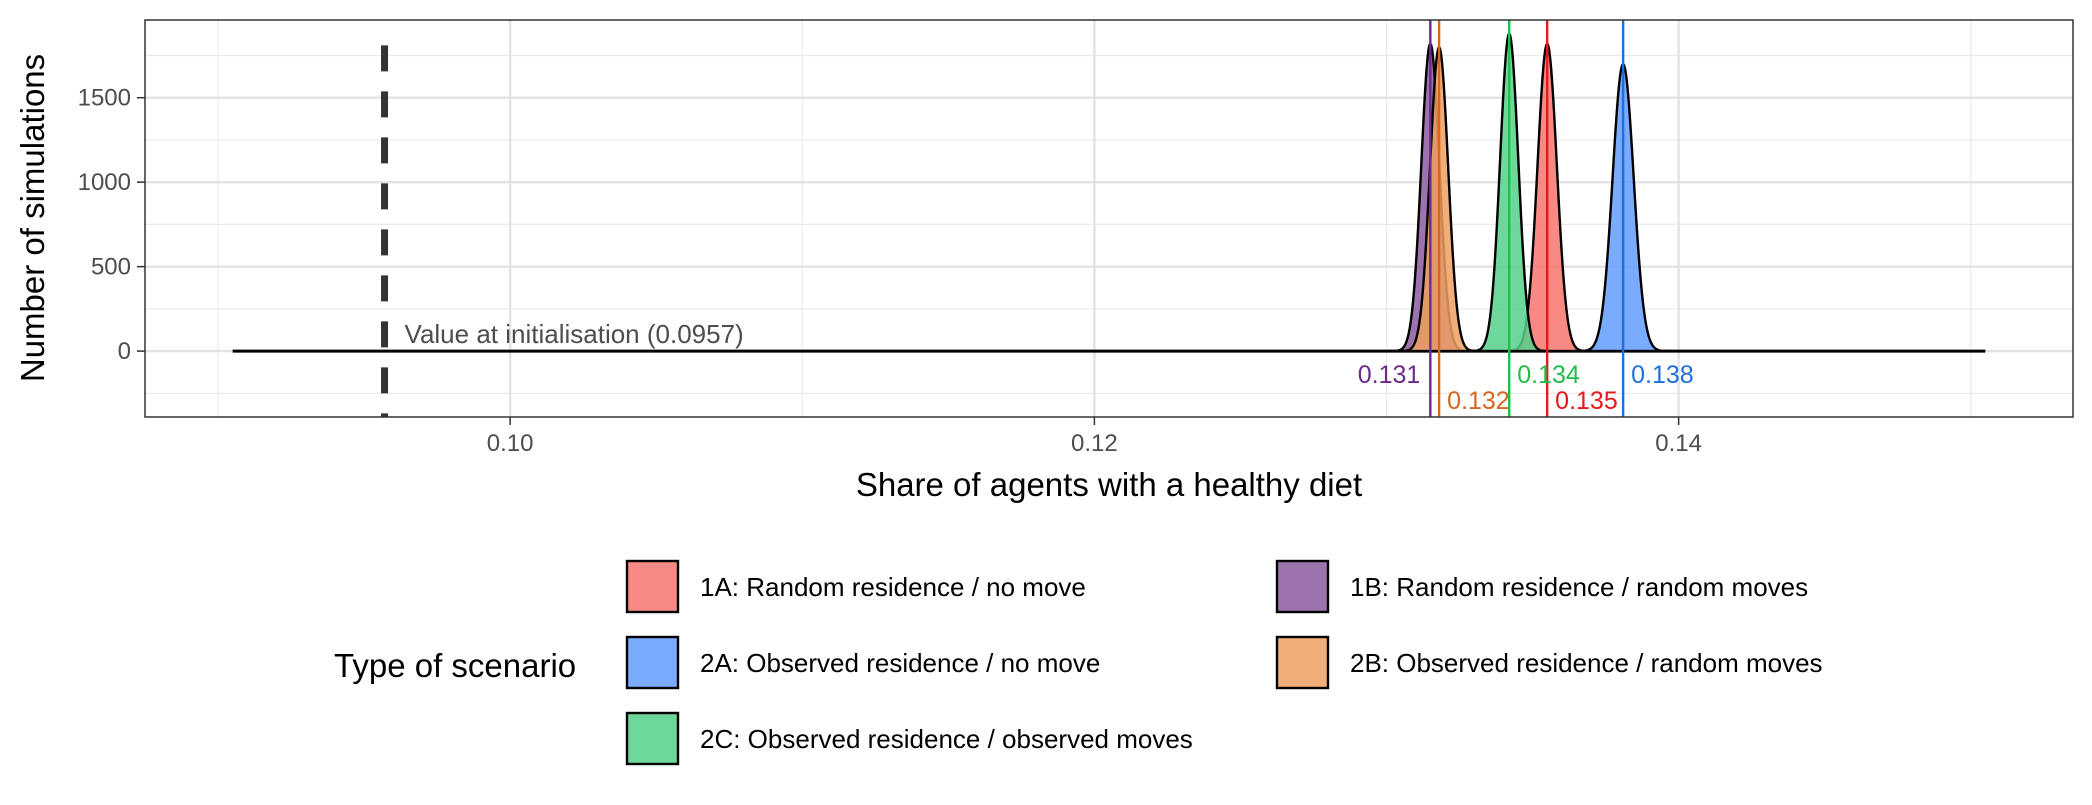 The width and height of the screenshot is (2092, 805). Describe the element at coordinates (1579, 587) in the screenshot. I see `legend-label: 1B: Random residence / random moves` at that location.